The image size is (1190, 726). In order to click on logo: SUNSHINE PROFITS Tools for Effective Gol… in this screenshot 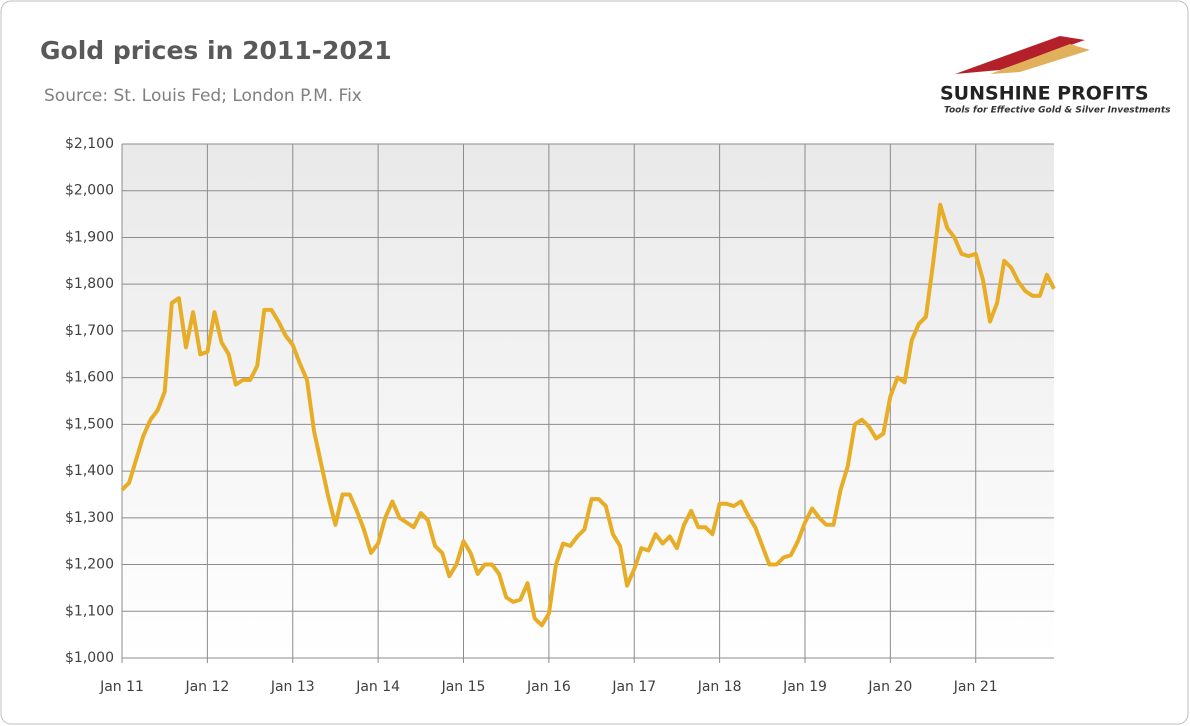, I will do `click(1055, 76)`.